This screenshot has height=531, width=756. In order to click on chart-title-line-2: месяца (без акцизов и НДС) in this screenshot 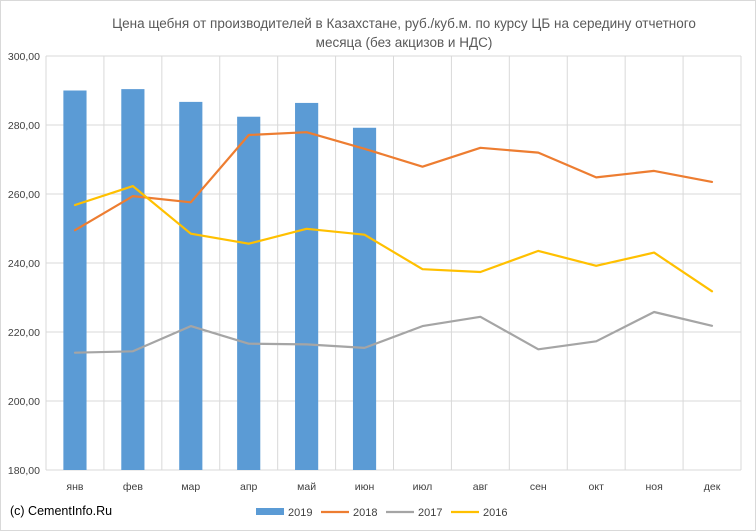, I will do `click(404, 42)`.